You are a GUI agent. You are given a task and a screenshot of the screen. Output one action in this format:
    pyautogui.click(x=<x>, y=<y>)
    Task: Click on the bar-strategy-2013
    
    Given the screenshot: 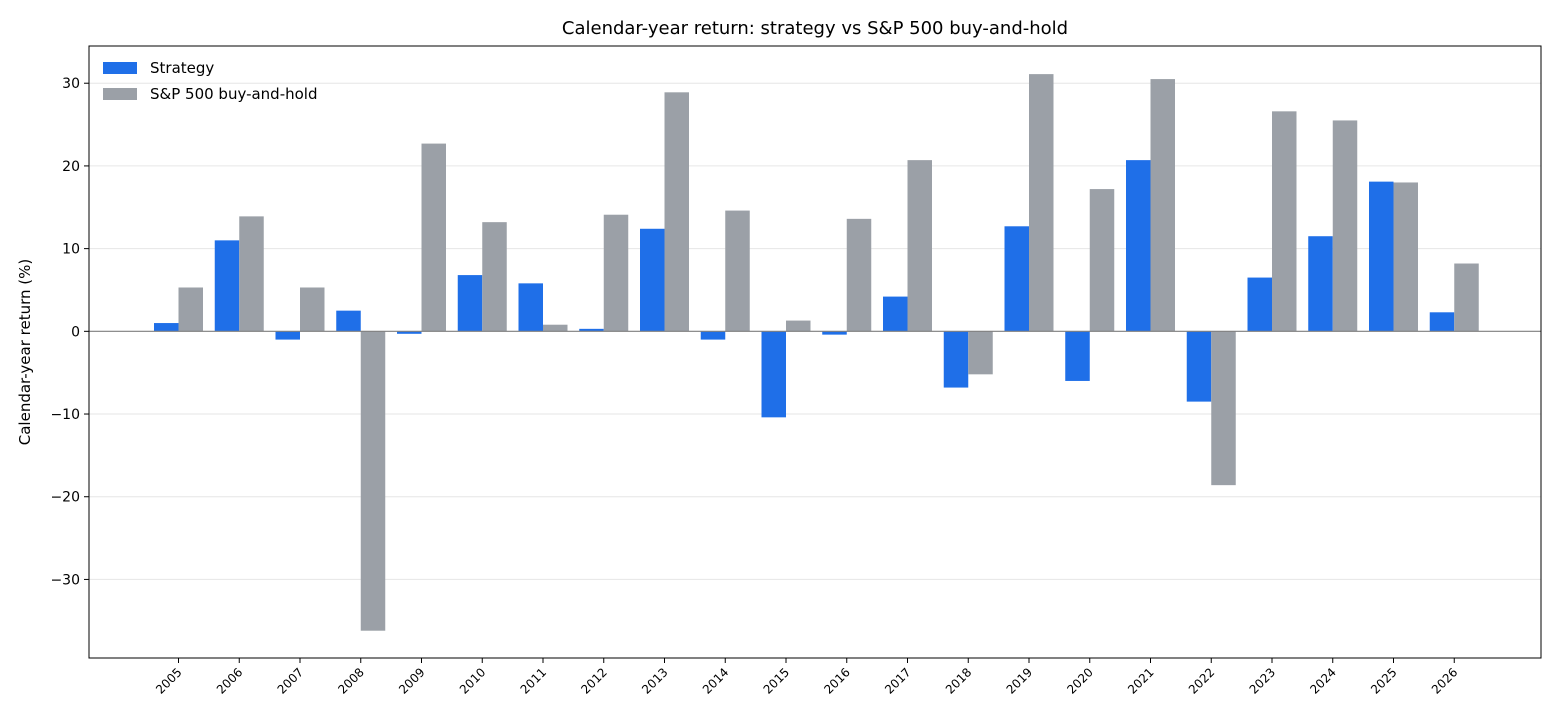 What is the action you would take?
    pyautogui.click(x=652, y=280)
    